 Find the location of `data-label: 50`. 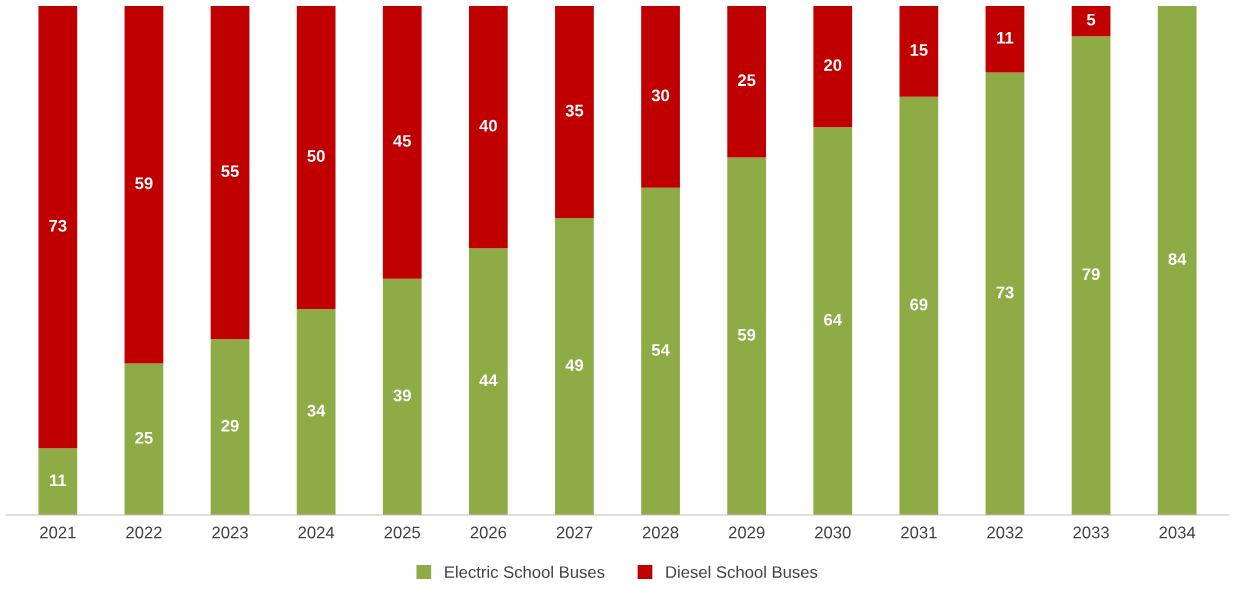

data-label: 50 is located at coordinates (316, 156).